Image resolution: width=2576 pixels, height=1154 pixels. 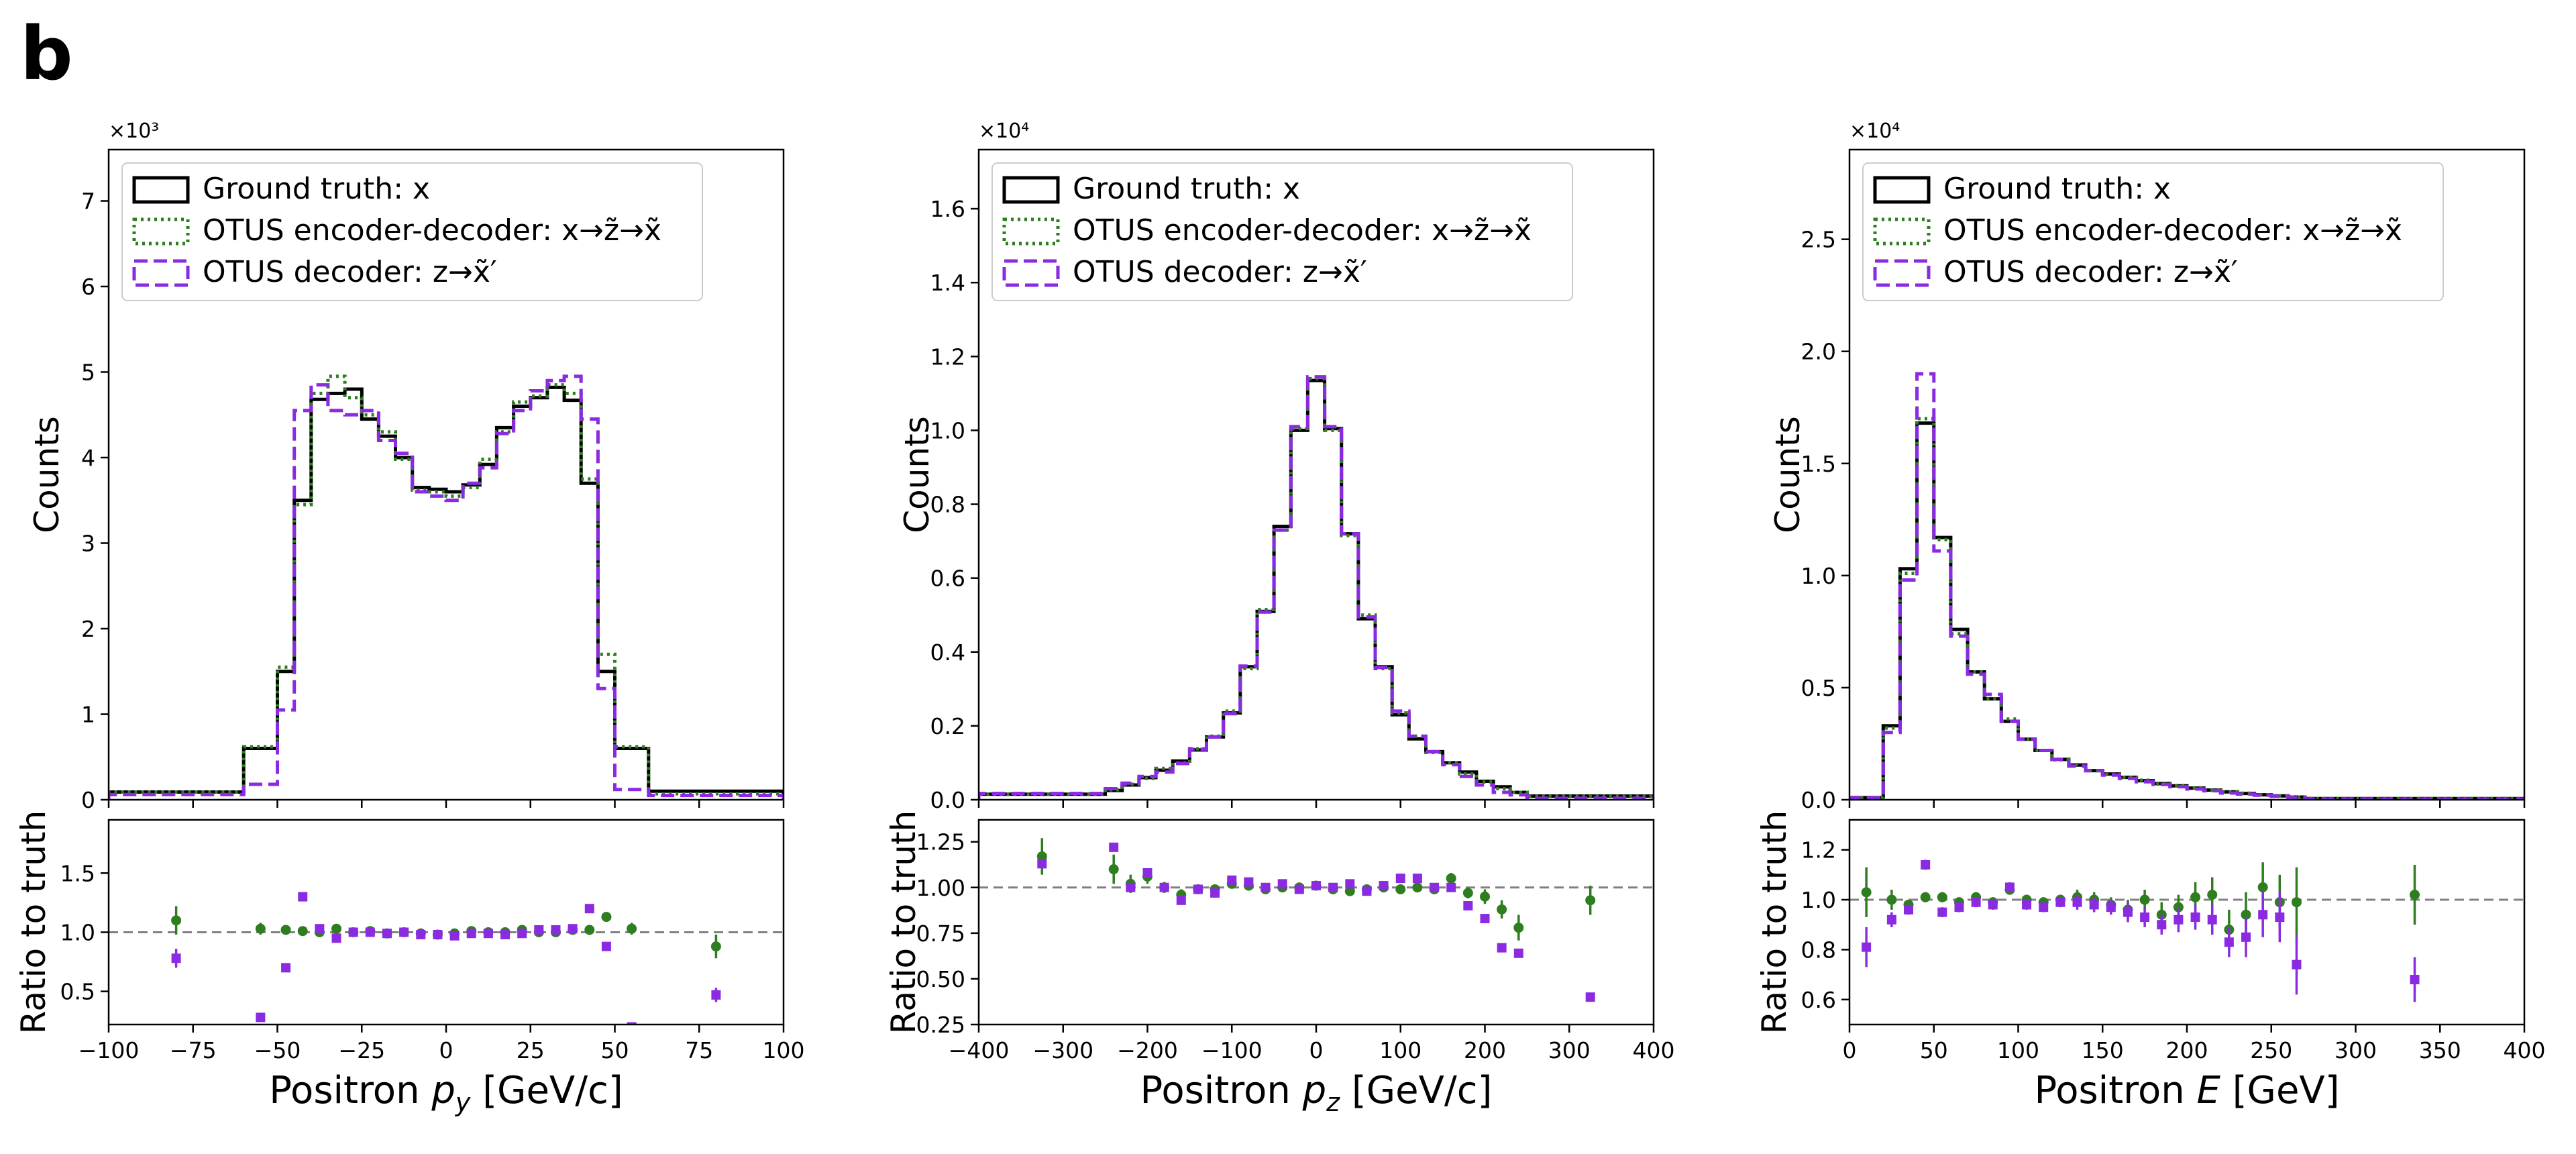 I want to click on x-axis-label: Positron pz [GeV/c], so click(x=1316, y=1093).